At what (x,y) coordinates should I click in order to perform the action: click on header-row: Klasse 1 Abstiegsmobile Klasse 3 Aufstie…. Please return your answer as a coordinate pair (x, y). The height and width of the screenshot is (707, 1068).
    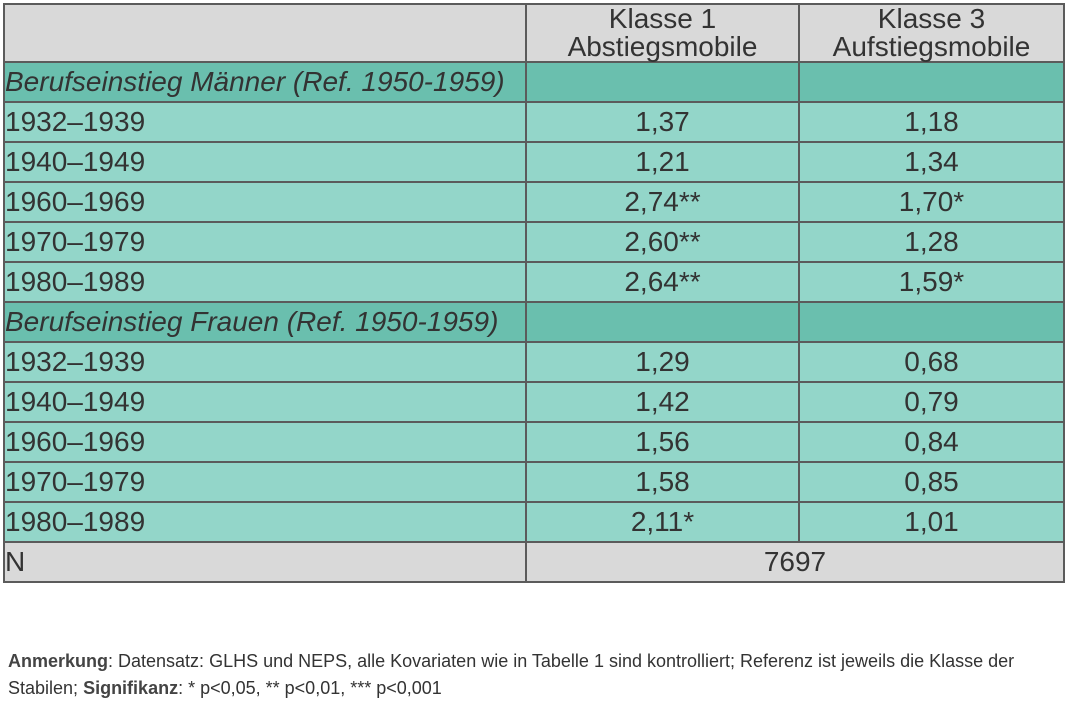
    Looking at the image, I should click on (534, 33).